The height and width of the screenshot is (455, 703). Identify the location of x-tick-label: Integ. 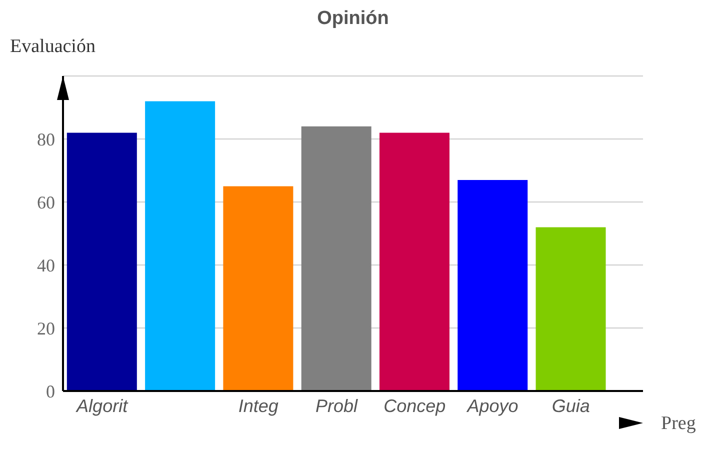
(258, 406).